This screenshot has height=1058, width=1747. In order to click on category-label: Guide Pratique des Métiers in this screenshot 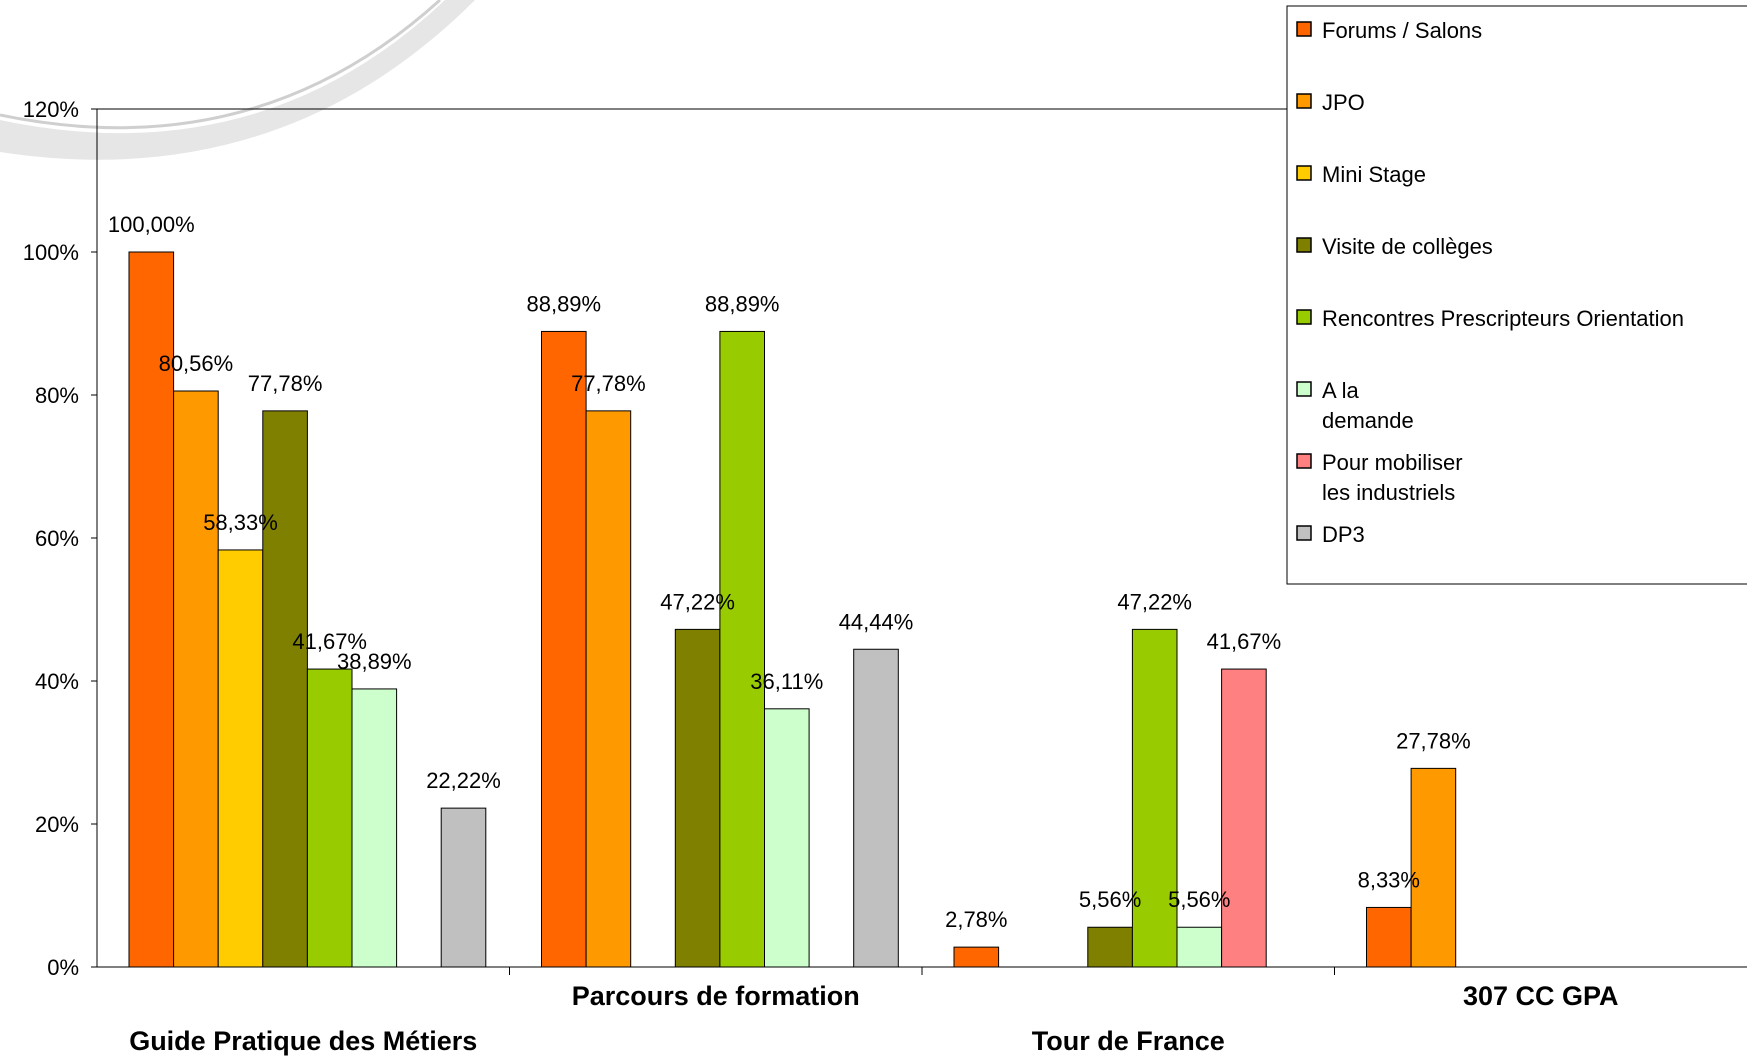, I will do `click(303, 1041)`.